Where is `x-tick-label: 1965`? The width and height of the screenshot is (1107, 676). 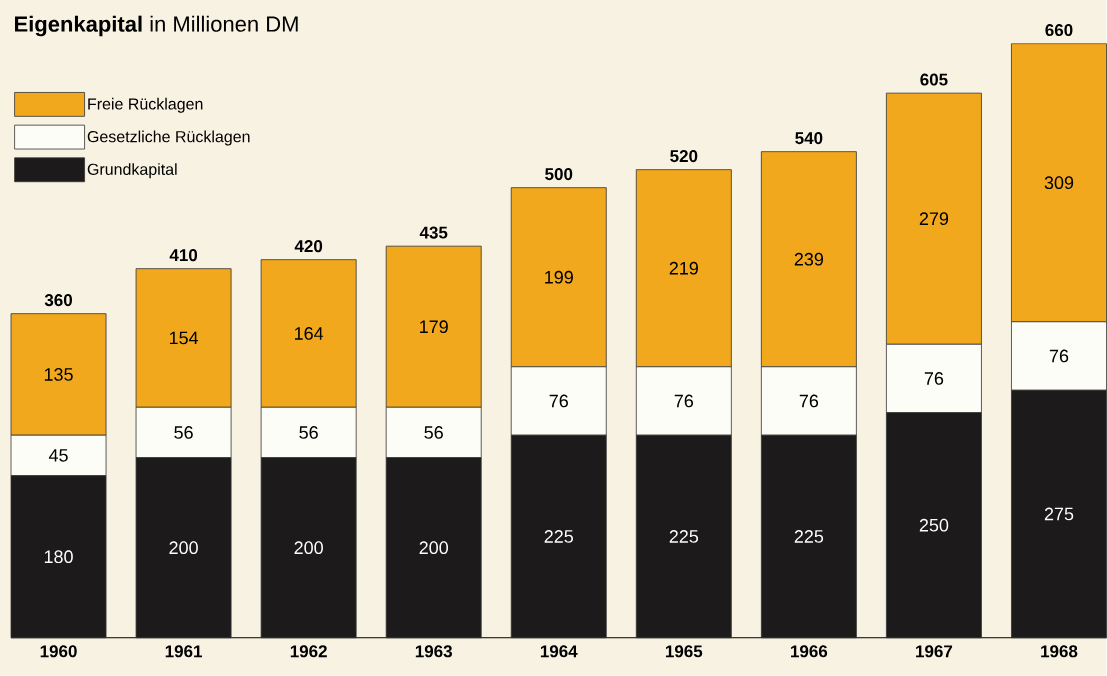
x-tick-label: 1965 is located at coordinates (684, 651).